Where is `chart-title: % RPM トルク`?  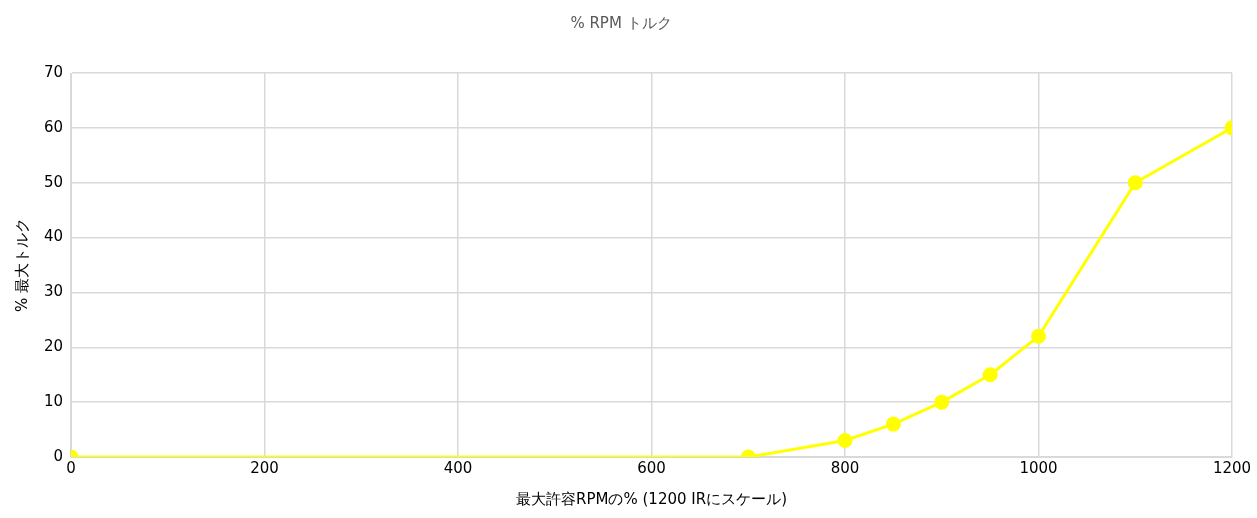
chart-title: % RPM トルク is located at coordinates (621, 22).